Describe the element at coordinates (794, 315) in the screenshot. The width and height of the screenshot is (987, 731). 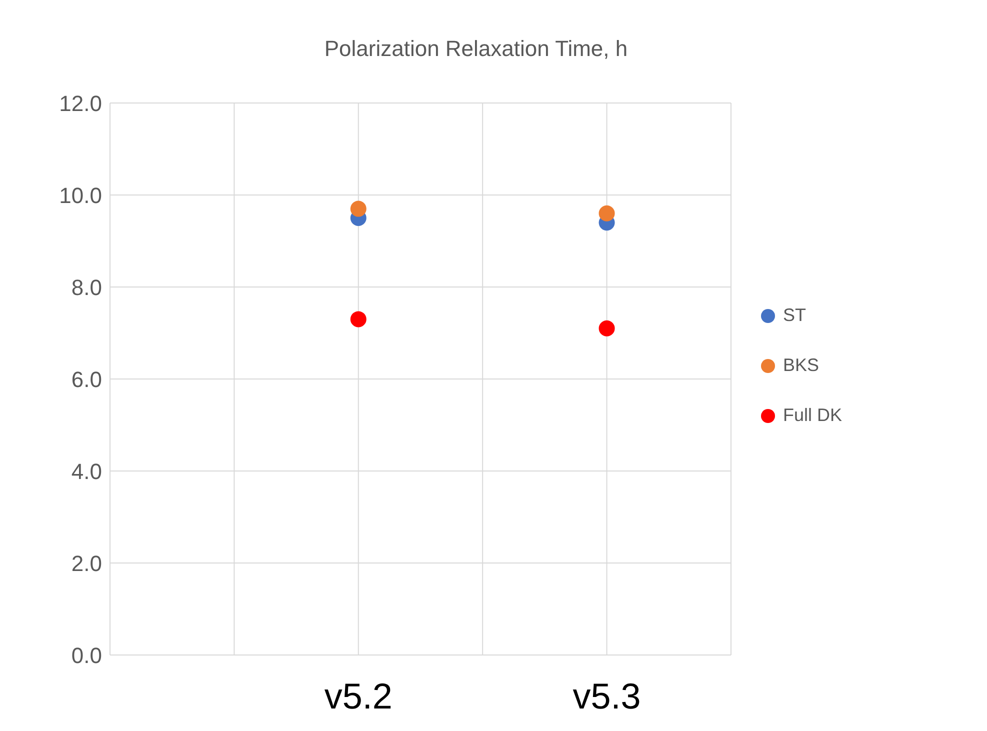
I see `legend-label: ST` at that location.